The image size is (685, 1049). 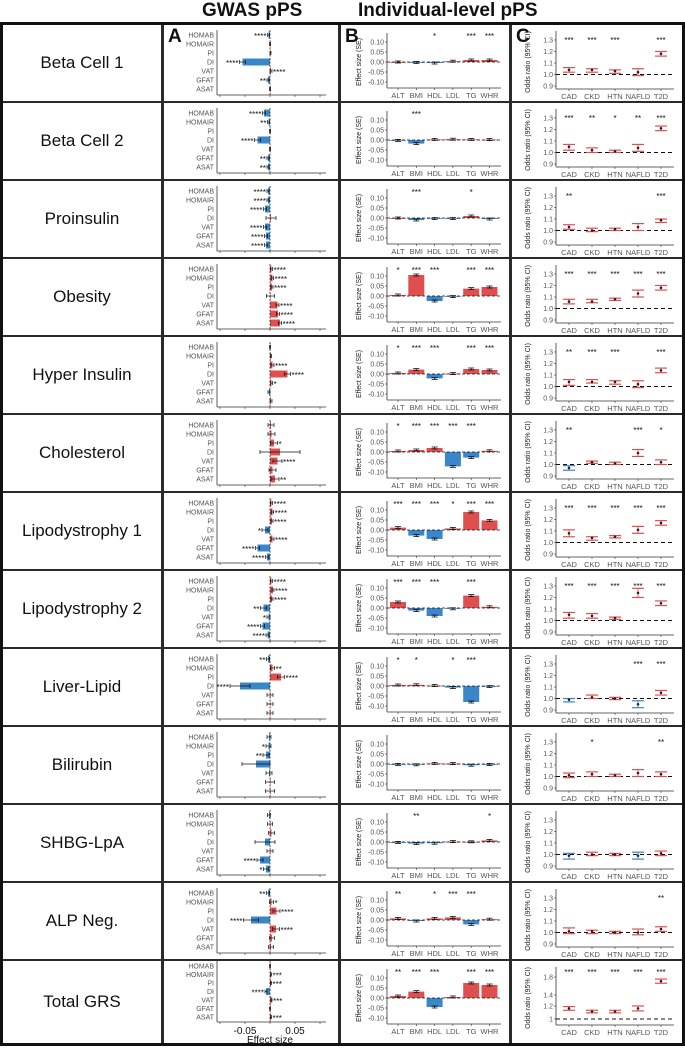 What do you see at coordinates (200, 903) in the screenshot?
I see `category-label: HOMAIR` at bounding box center [200, 903].